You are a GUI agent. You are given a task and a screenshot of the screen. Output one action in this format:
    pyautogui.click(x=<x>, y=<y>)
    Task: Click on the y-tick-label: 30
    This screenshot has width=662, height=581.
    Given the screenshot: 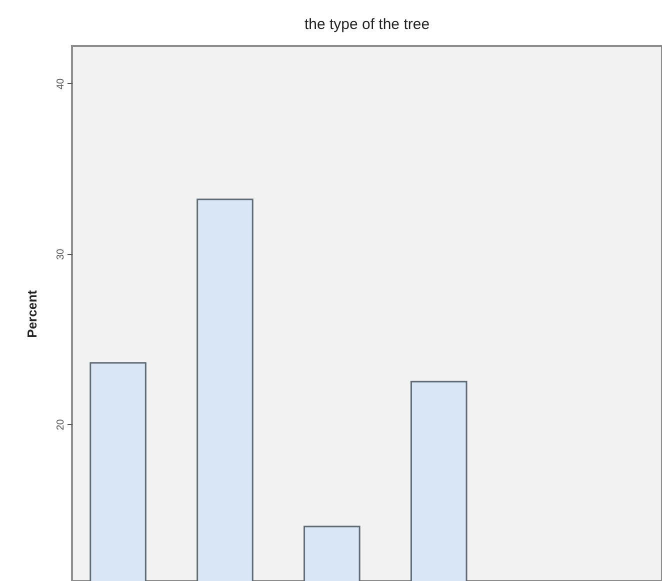 What is the action you would take?
    pyautogui.click(x=61, y=254)
    